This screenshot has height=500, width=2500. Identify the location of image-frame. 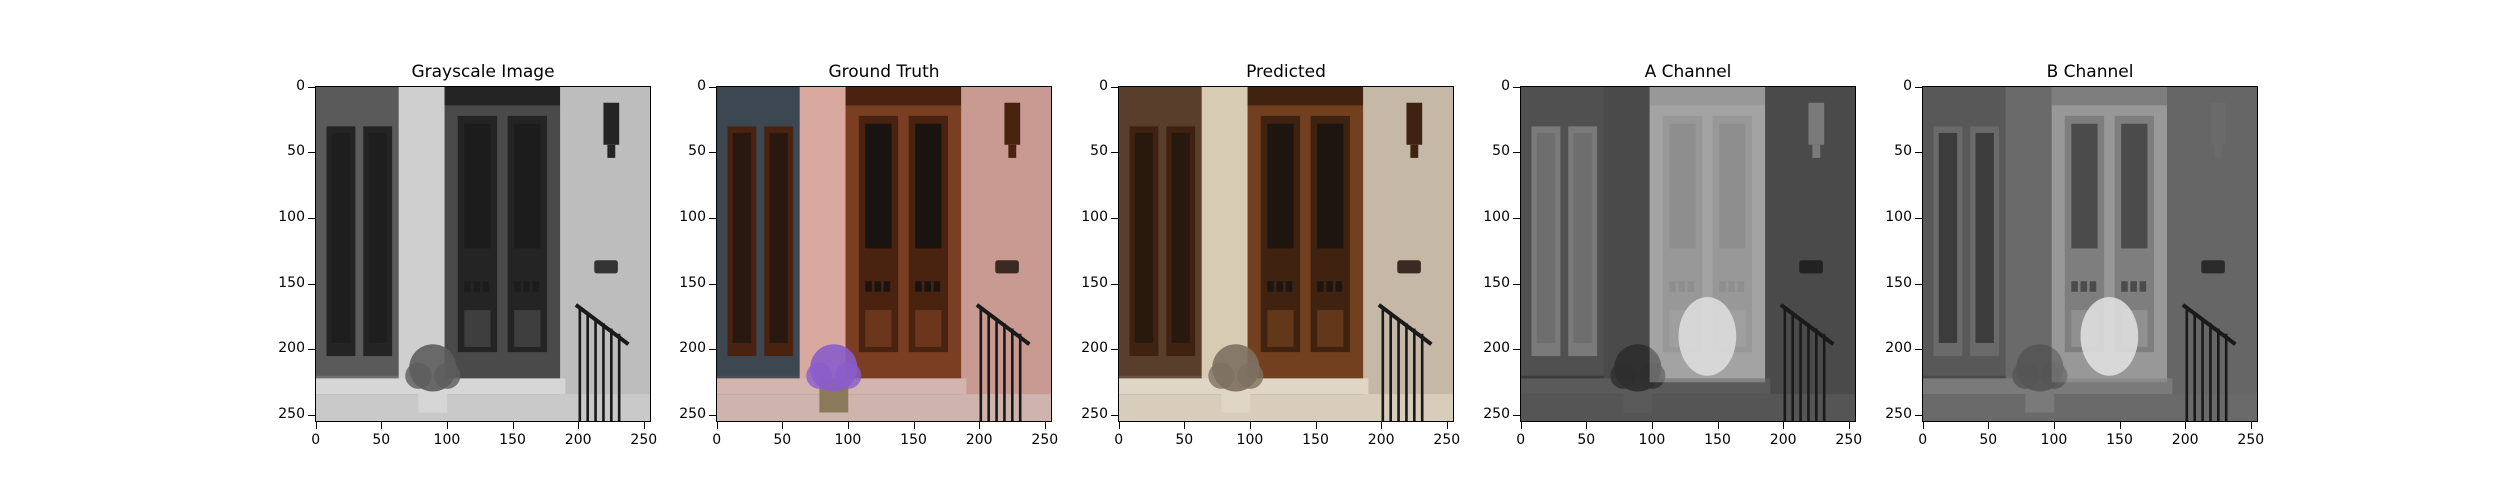
(1286, 254).